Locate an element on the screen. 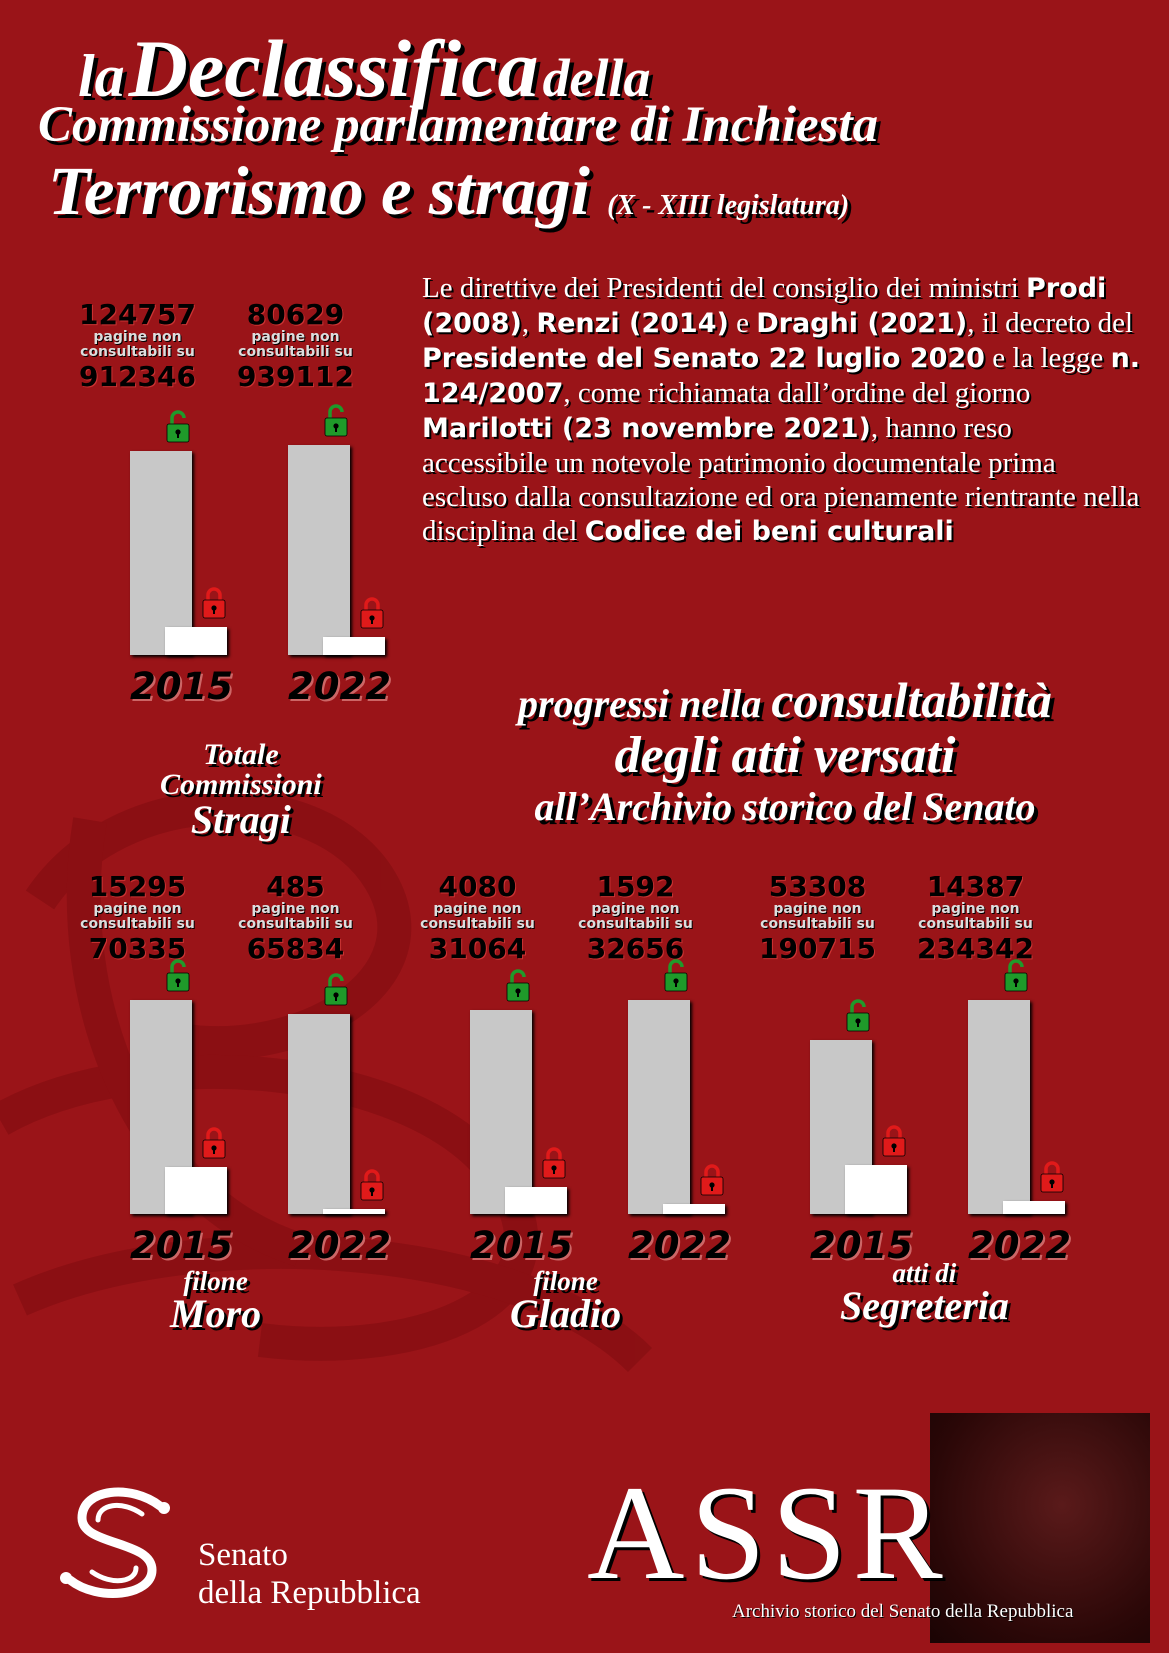 This screenshot has height=1653, width=1169. bar-value-block: 485 pagine non consultabili su 65834 is located at coordinates (295, 919).